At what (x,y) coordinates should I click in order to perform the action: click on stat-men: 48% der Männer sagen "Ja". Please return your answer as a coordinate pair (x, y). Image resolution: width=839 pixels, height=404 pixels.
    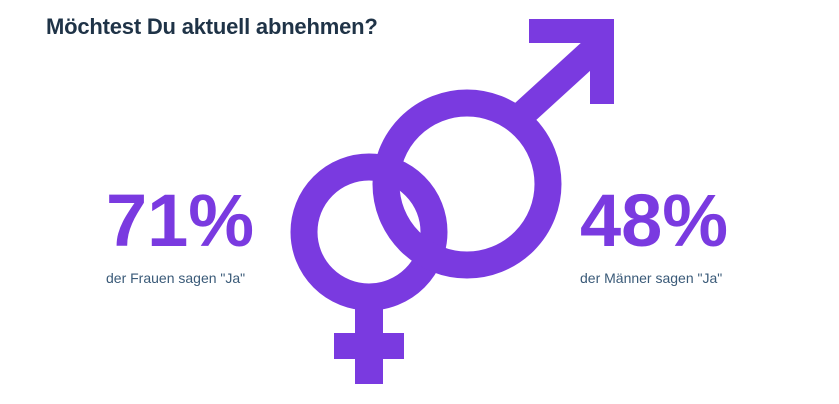
    Looking at the image, I should click on (654, 233).